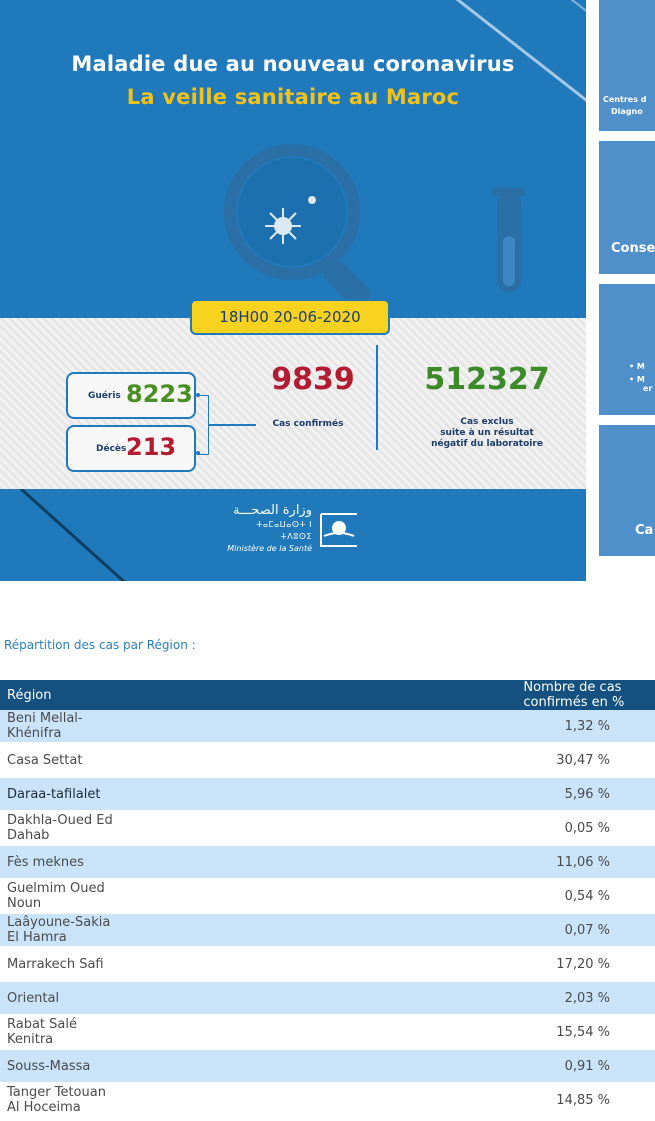 This screenshot has width=655, height=1121. Describe the element at coordinates (151, 447) in the screenshot. I see `deaths-count: 213` at that location.